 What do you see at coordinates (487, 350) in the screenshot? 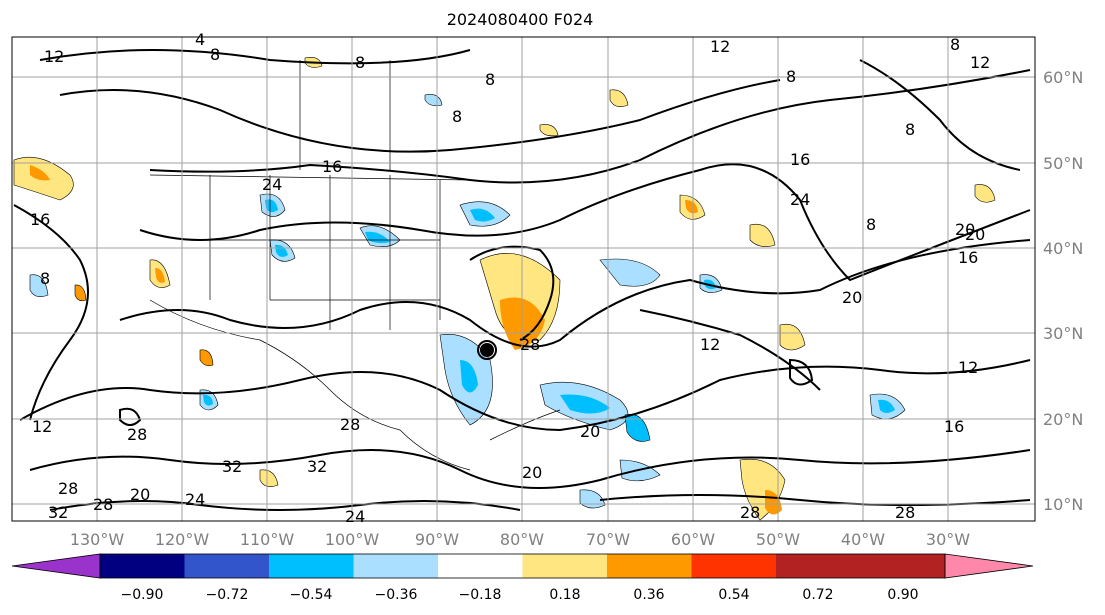
I see `storm-center-marker` at bounding box center [487, 350].